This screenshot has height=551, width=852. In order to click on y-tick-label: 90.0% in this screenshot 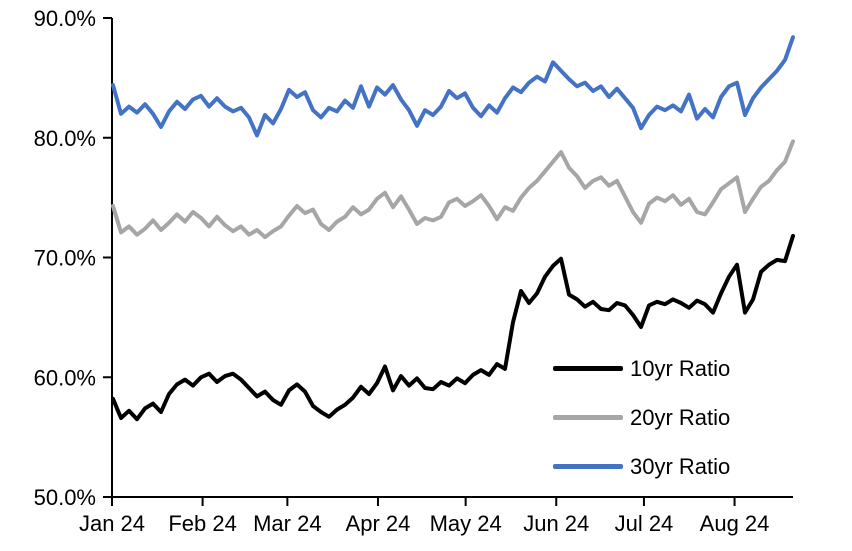, I will do `click(65, 18)`.